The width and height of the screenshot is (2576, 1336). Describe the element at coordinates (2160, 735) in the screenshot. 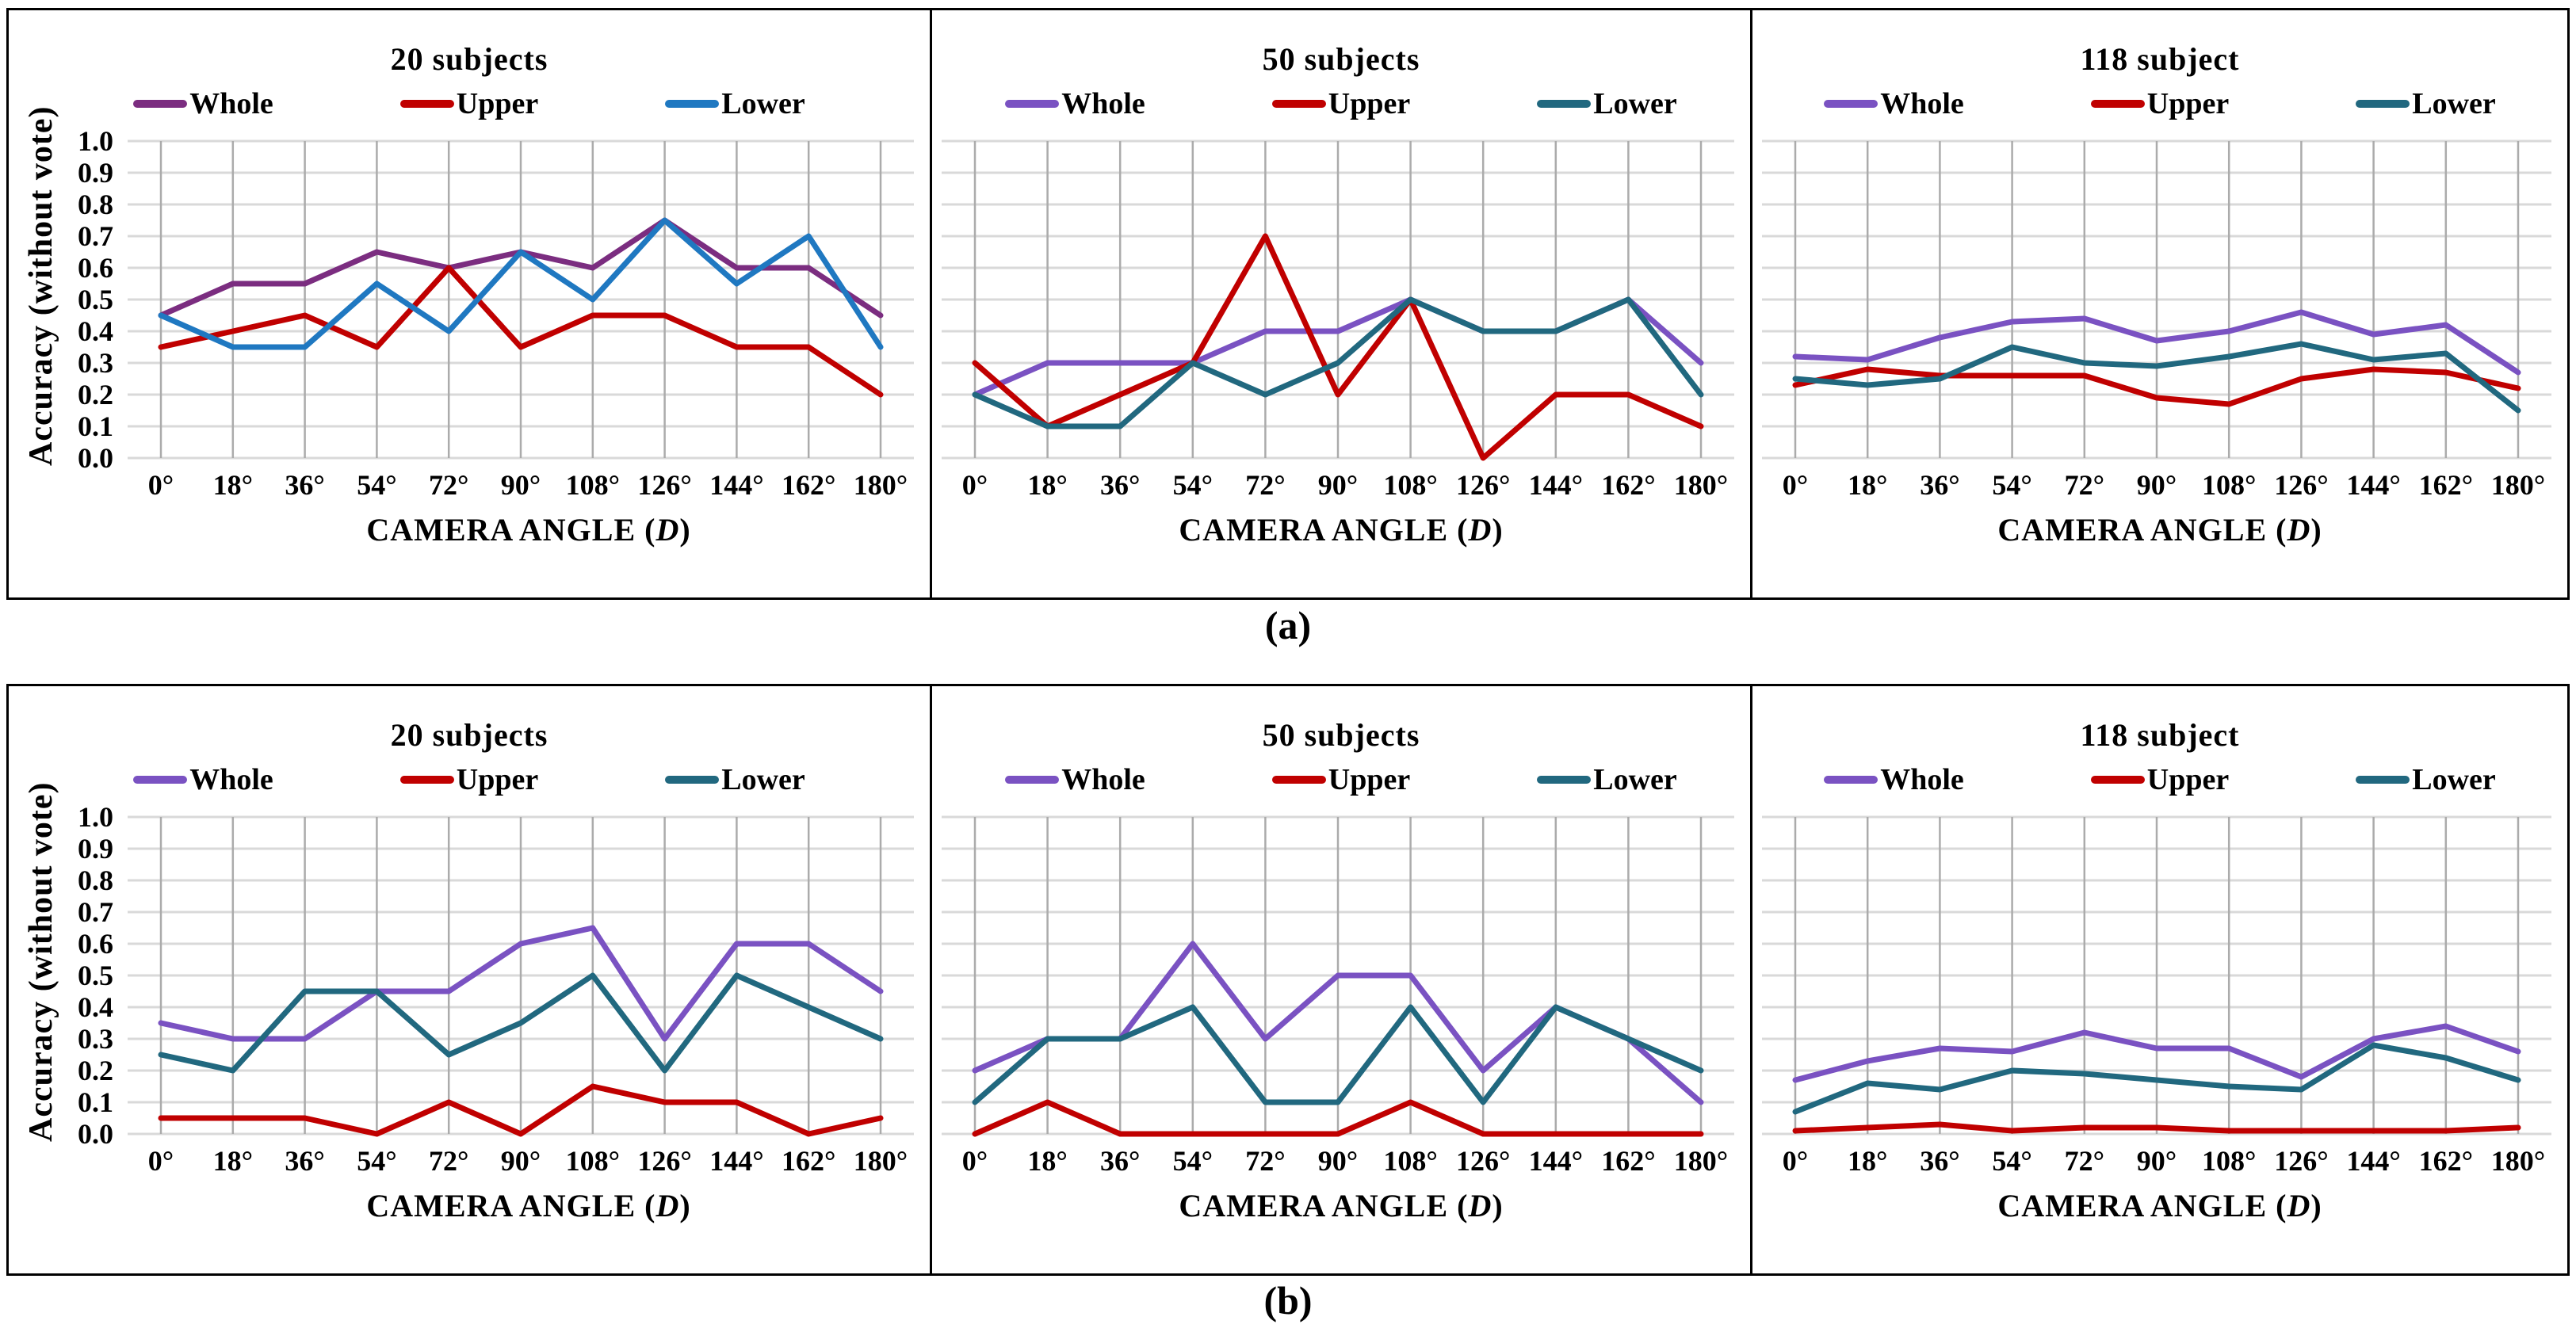

I see `chart-title: 118 subject` at that location.